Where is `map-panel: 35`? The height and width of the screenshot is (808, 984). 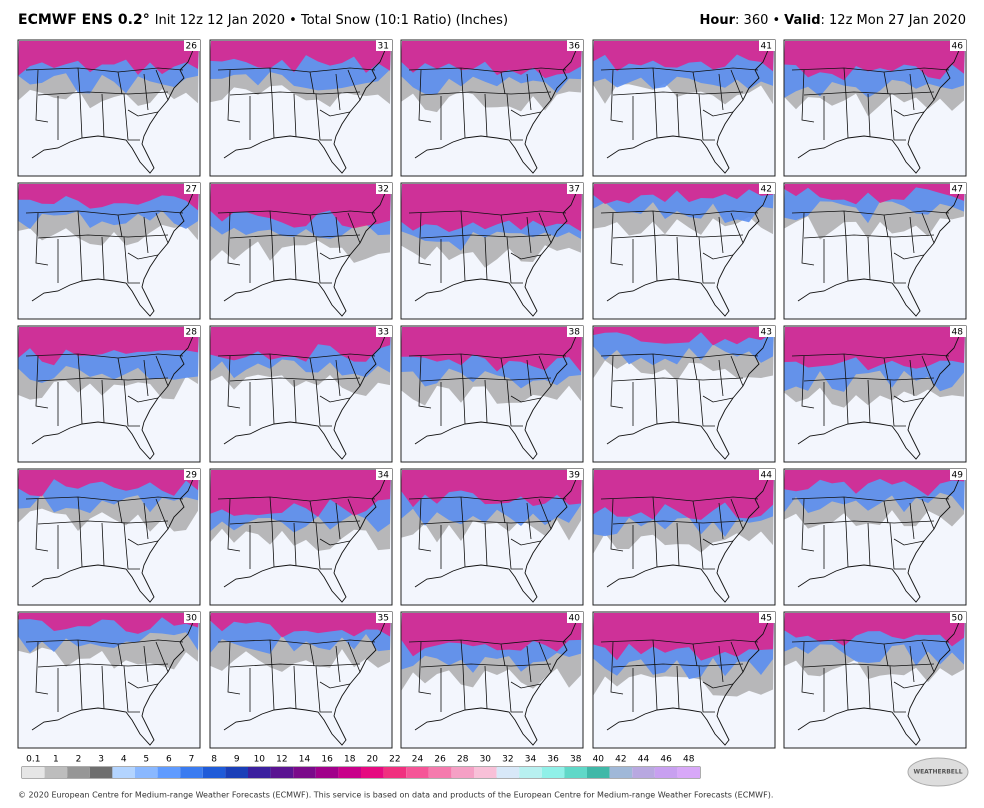 map-panel: 35 is located at coordinates (301, 680).